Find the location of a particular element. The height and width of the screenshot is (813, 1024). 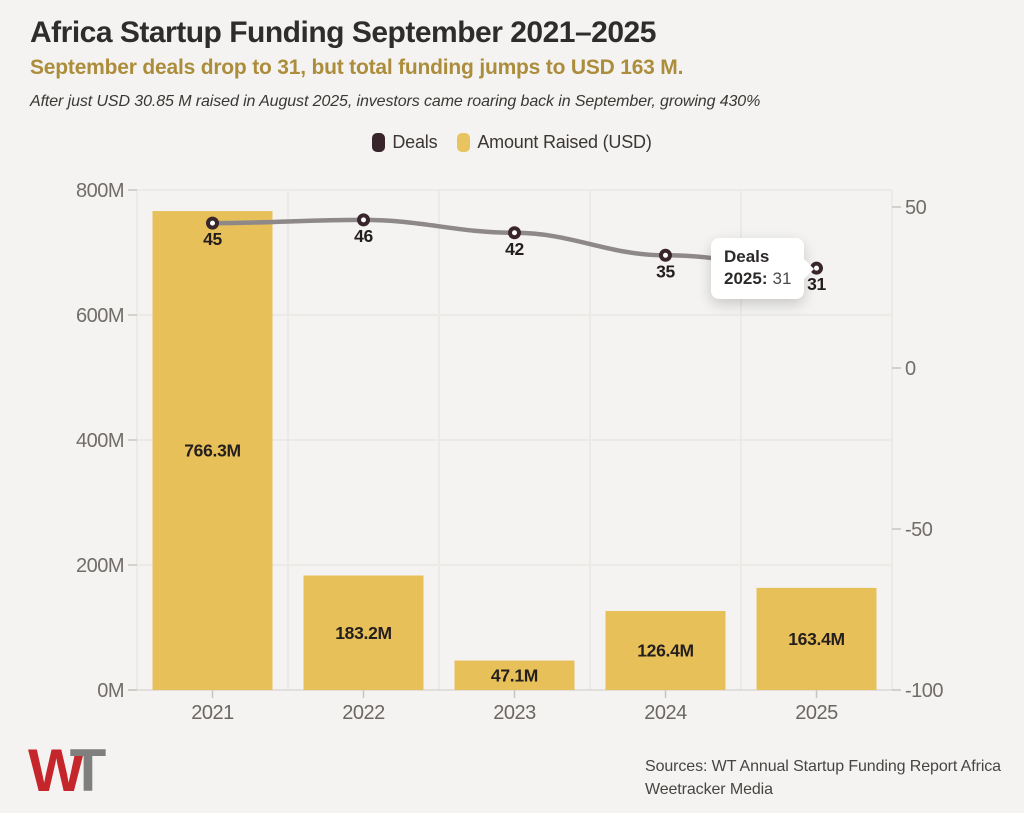

x-axis-label: 2022 is located at coordinates (363, 713).